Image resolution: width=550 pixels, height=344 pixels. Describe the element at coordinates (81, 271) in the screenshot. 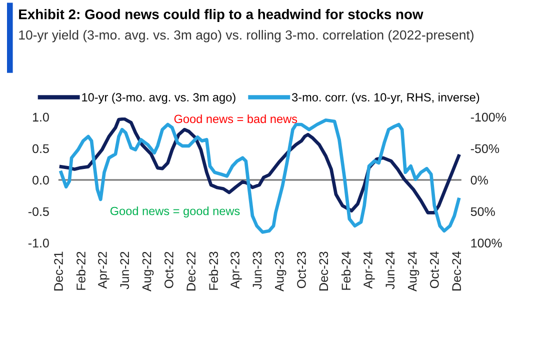

I see `x-tick-label: Feb-22` at that location.